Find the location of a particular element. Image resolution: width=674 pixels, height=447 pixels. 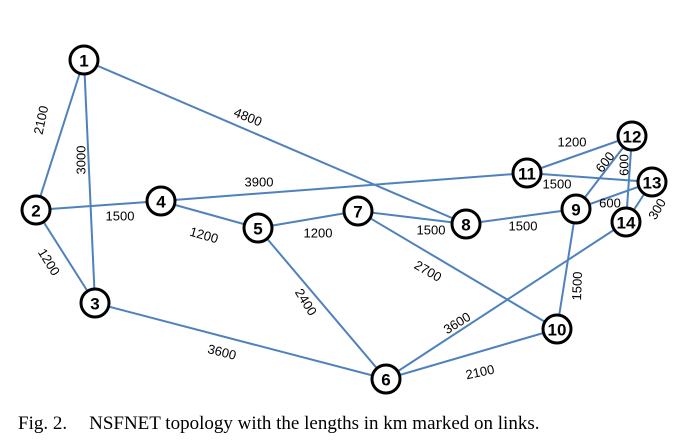

node-label-8: 8 is located at coordinates (465, 225).